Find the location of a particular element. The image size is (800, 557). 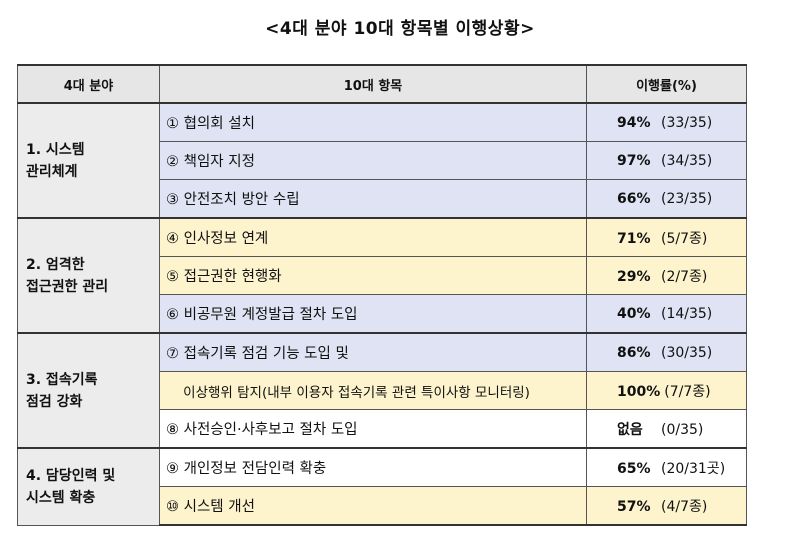

rate-percent: 97% is located at coordinates (634, 160).